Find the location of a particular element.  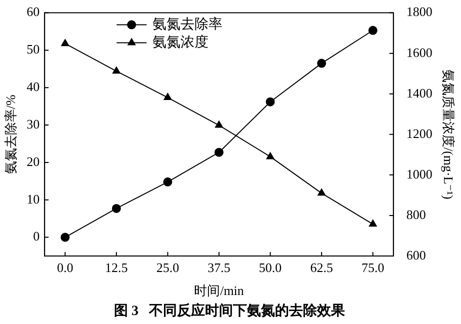

x-tick-label: 62.5 is located at coordinates (321, 268).